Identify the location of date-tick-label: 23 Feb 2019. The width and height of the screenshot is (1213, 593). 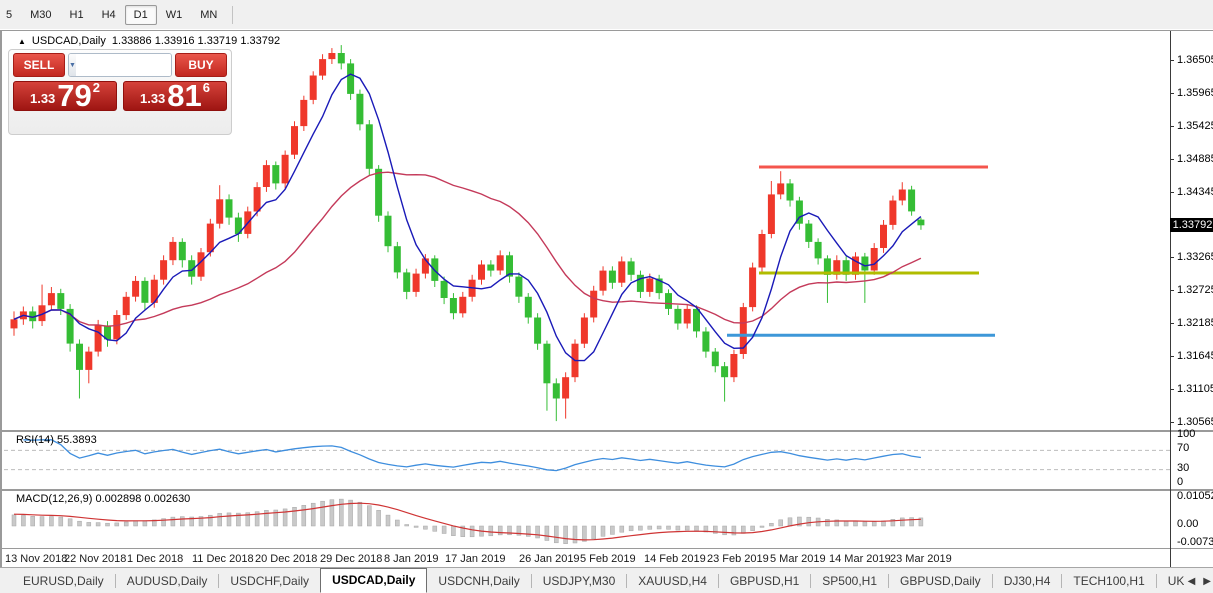
(738, 559).